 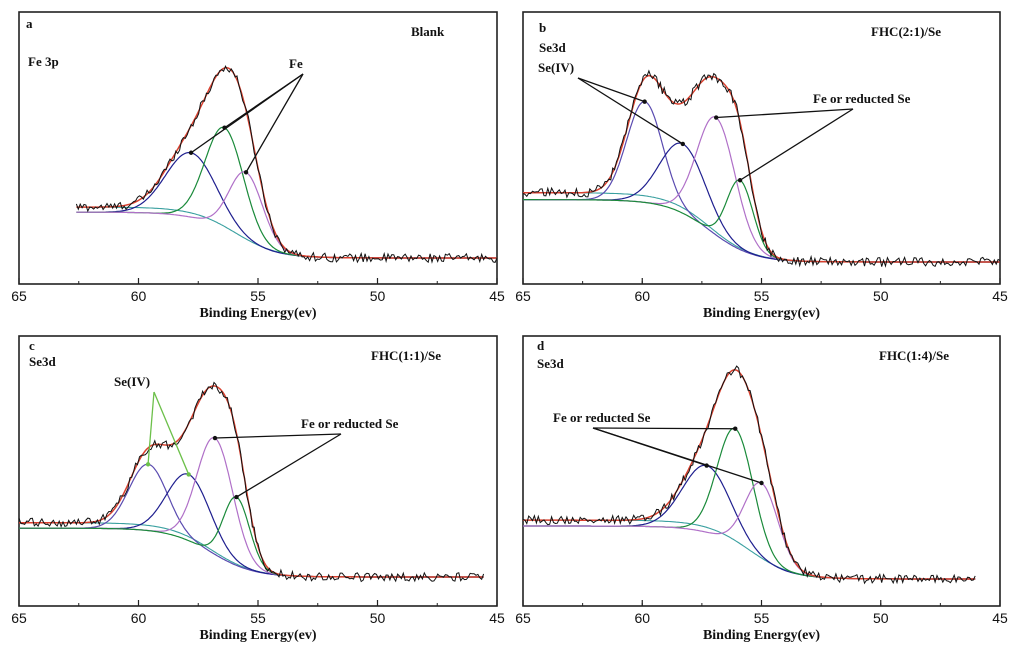 What do you see at coordinates (32, 345) in the screenshot?
I see `panel-letter: c` at bounding box center [32, 345].